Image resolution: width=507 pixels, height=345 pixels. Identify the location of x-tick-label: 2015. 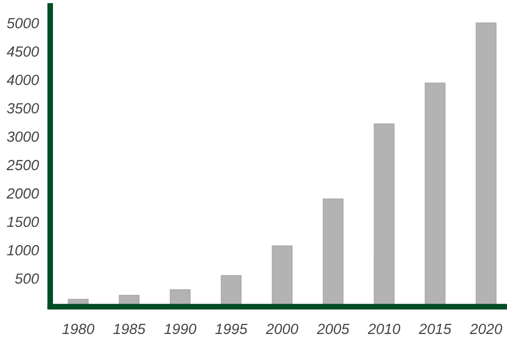
(435, 329).